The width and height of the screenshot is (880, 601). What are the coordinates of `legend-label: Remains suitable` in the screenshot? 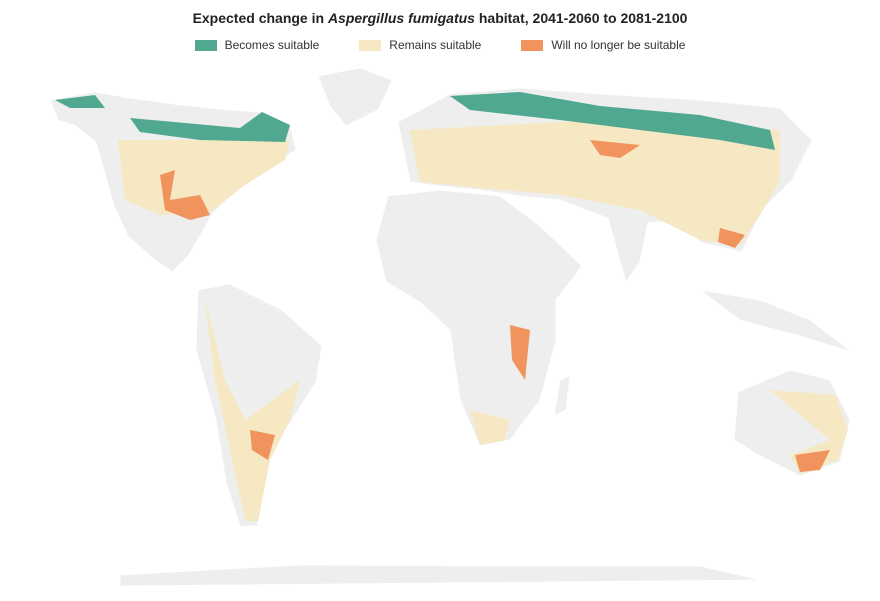 It's located at (435, 45).